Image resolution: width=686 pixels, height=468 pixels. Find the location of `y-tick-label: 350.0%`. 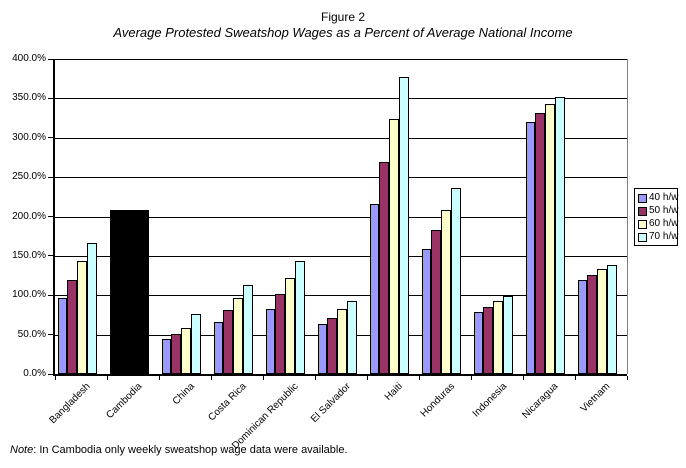

y-tick-label: 350.0% is located at coordinates (29, 98).